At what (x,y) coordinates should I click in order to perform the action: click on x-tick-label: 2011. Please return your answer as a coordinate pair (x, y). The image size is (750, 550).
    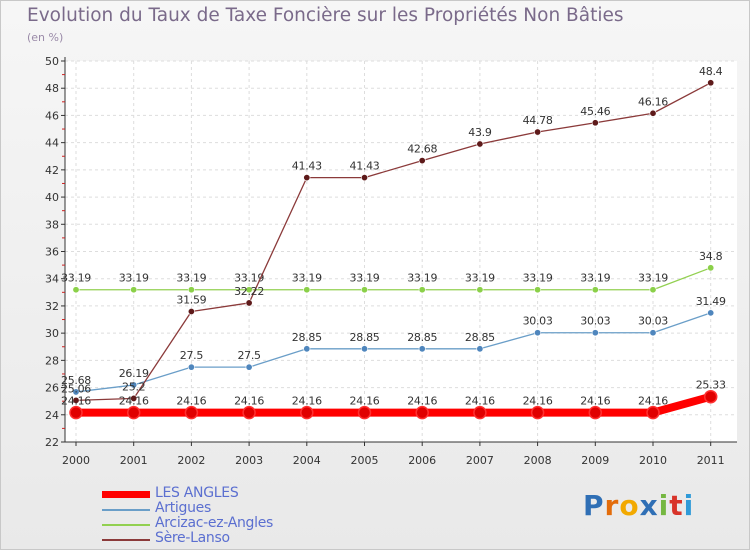
    Looking at the image, I should click on (711, 460).